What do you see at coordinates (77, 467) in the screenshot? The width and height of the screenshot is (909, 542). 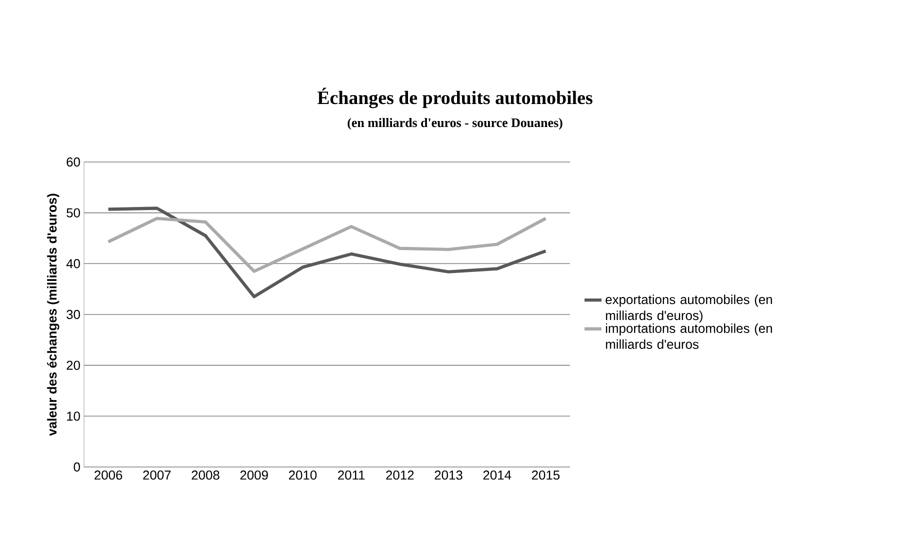 I see `y-tick-label: 0` at bounding box center [77, 467].